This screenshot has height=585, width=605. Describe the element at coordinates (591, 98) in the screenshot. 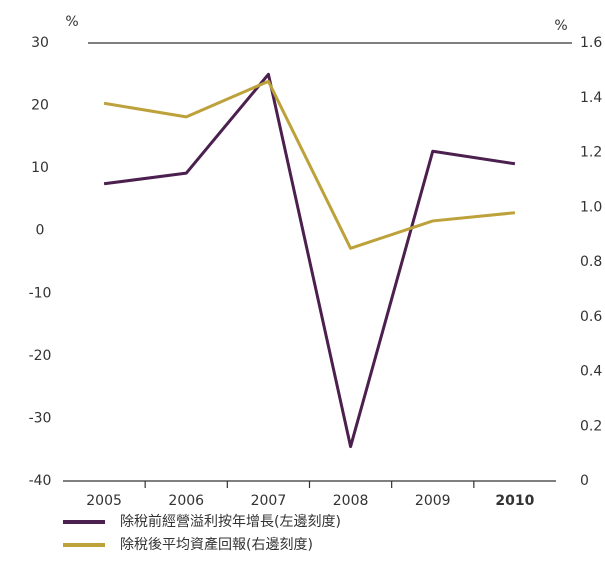

I see `y2-tick-label: 1.4` at that location.